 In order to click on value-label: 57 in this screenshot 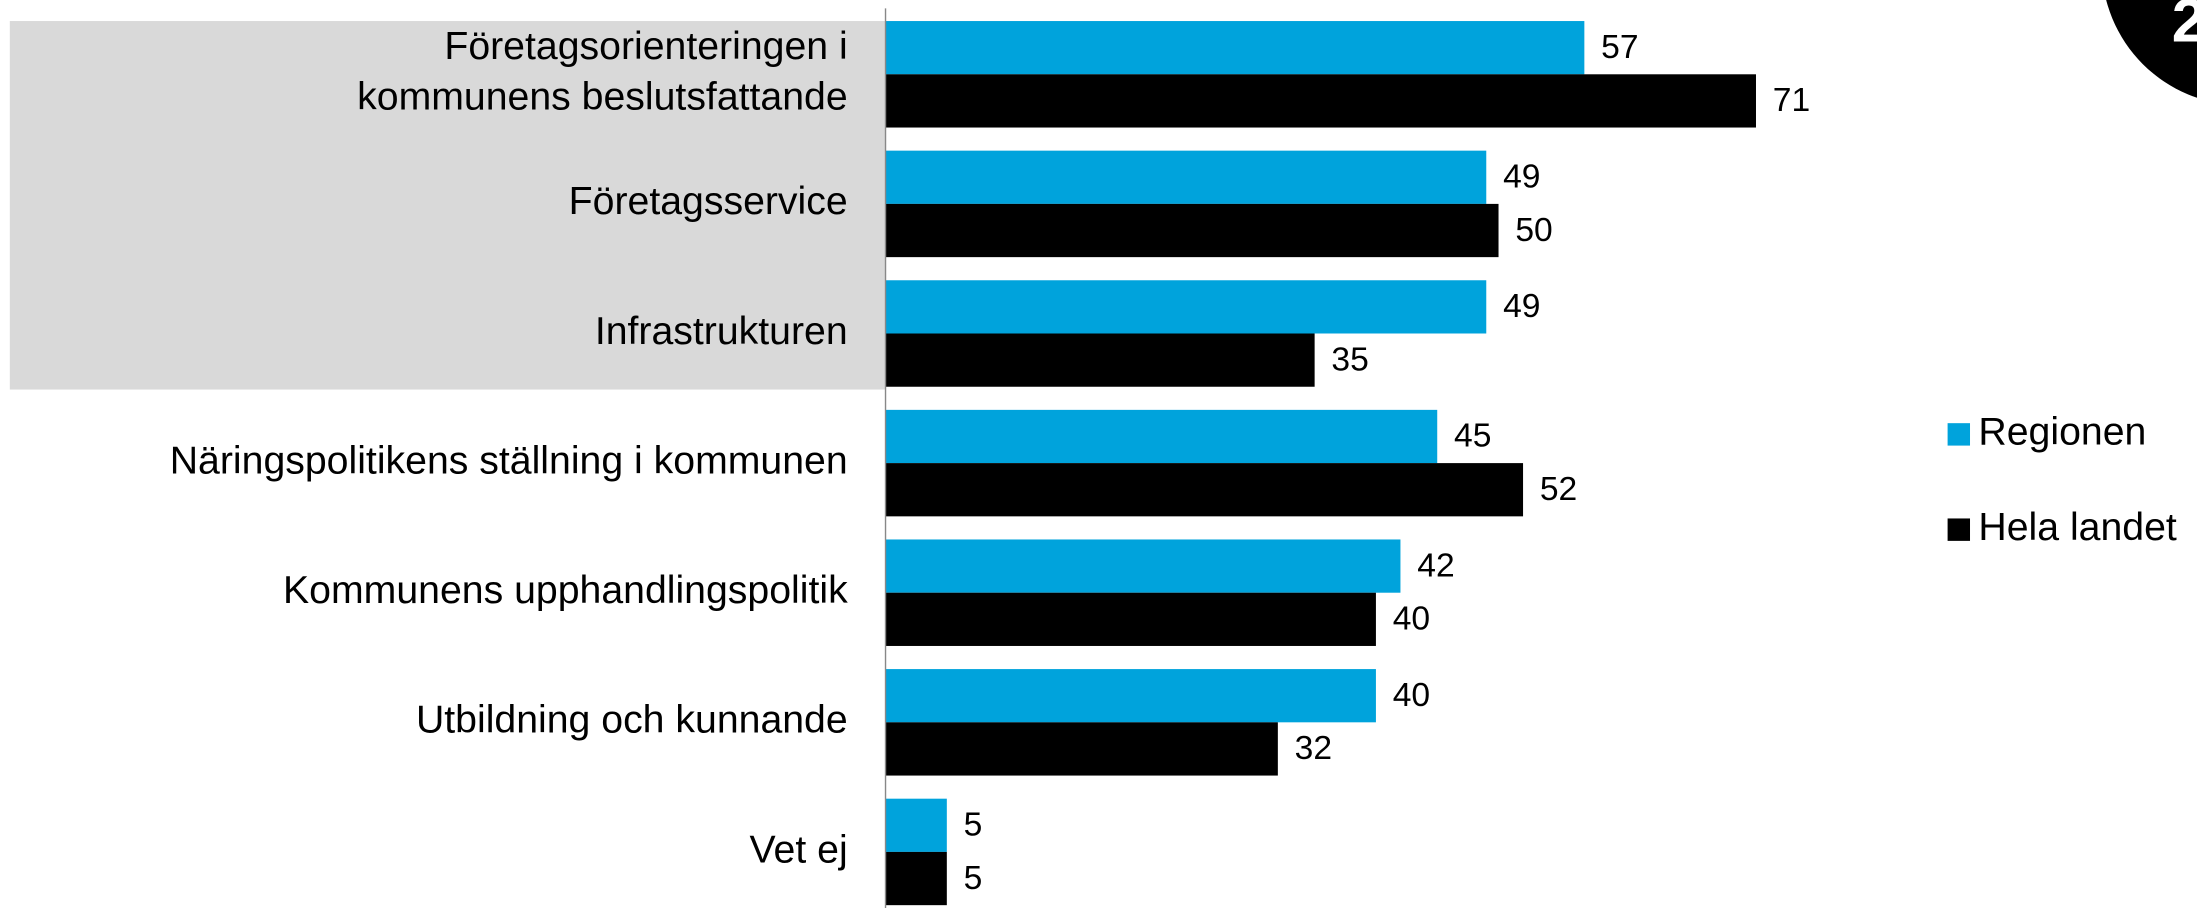, I will do `click(1619, 47)`.